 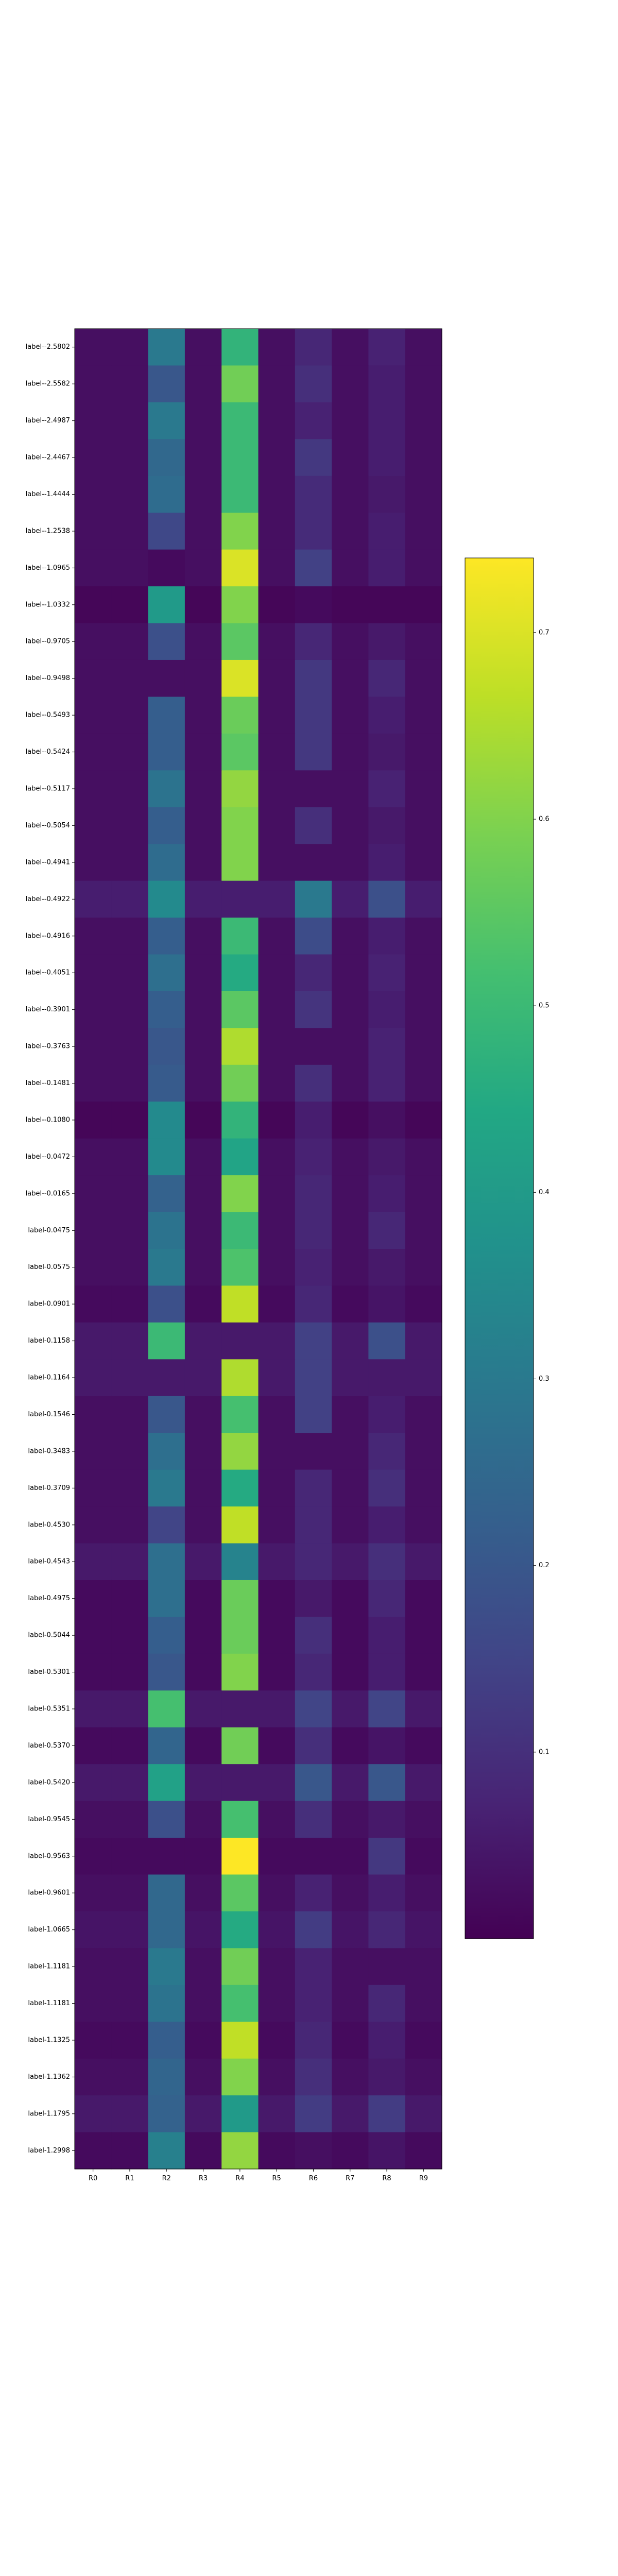 I want to click on row-label: label-0.5351, so click(x=49, y=1709).